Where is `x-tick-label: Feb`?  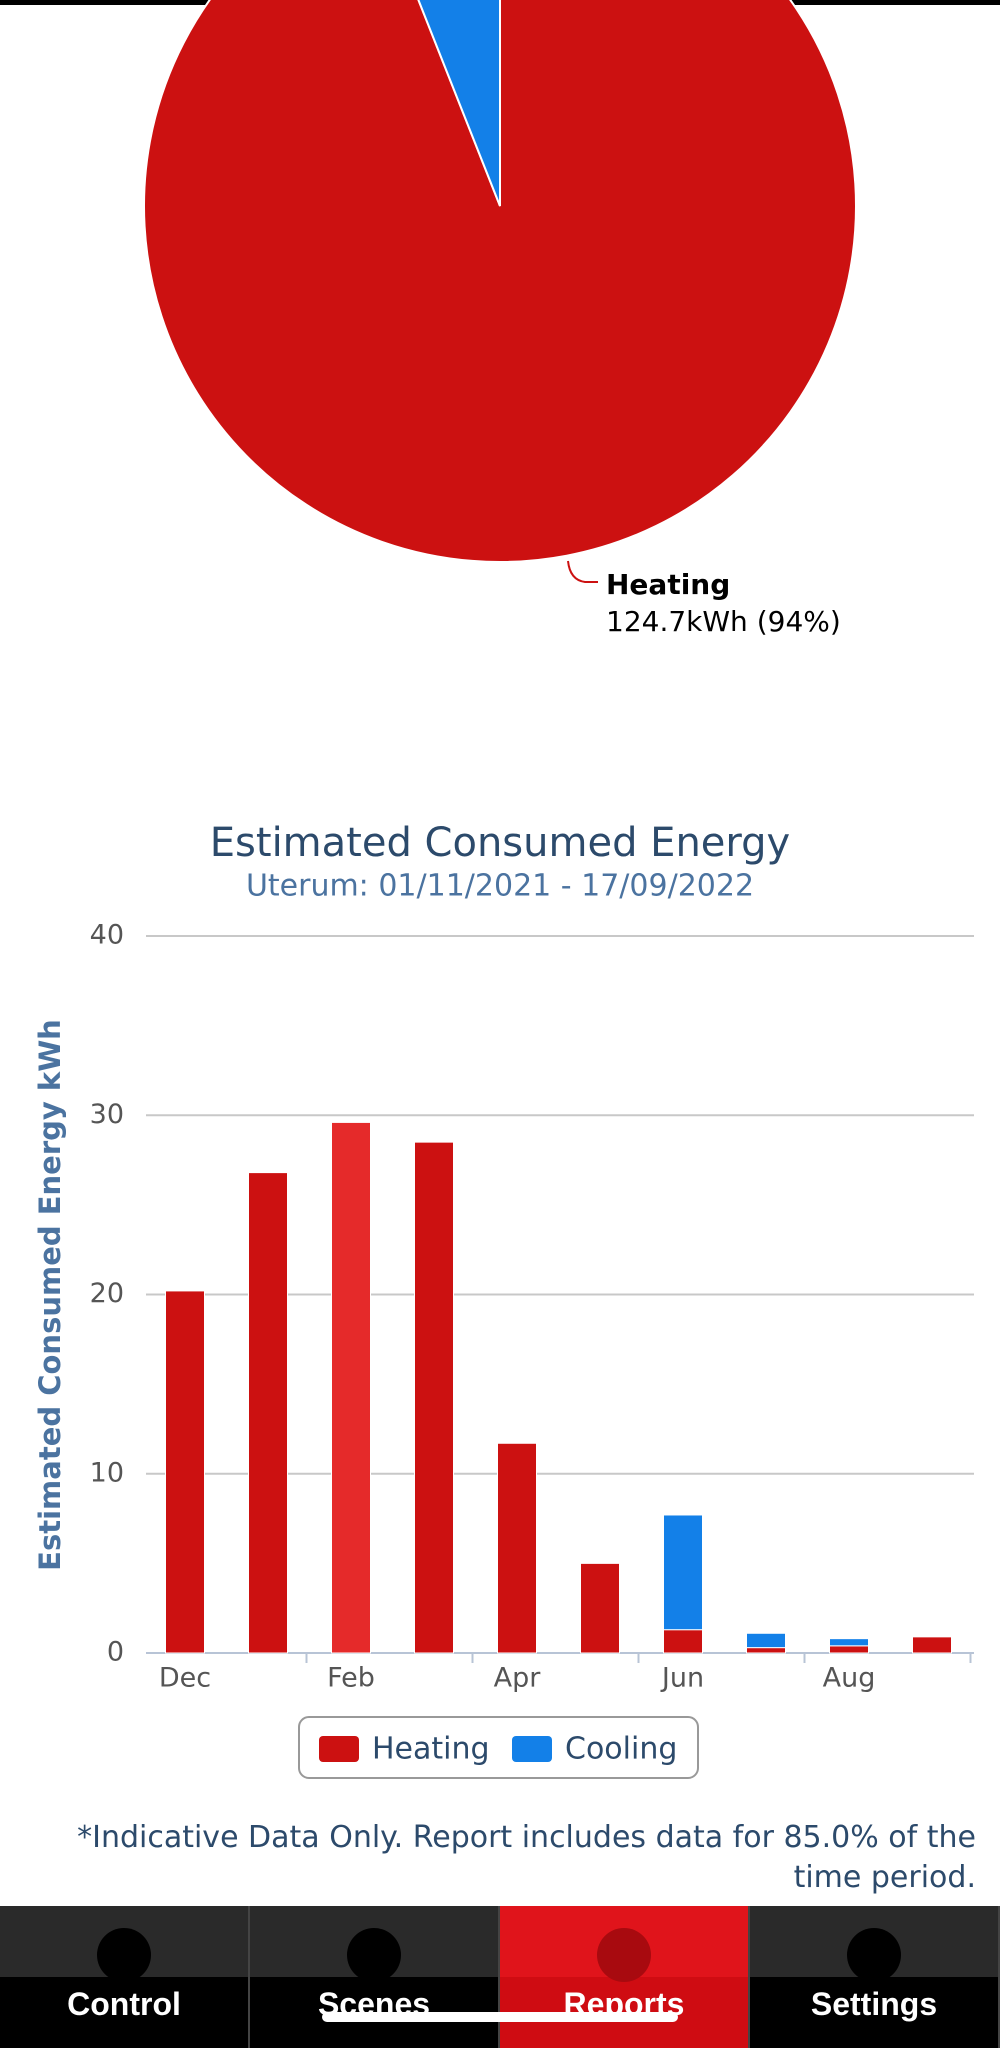 x-tick-label: Feb is located at coordinates (351, 1678).